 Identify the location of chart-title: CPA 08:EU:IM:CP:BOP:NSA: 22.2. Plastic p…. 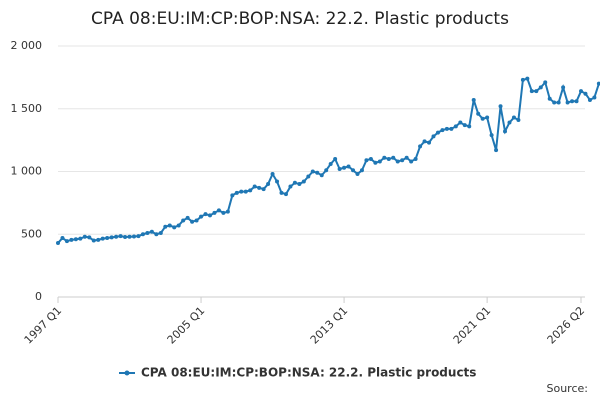
(300, 19).